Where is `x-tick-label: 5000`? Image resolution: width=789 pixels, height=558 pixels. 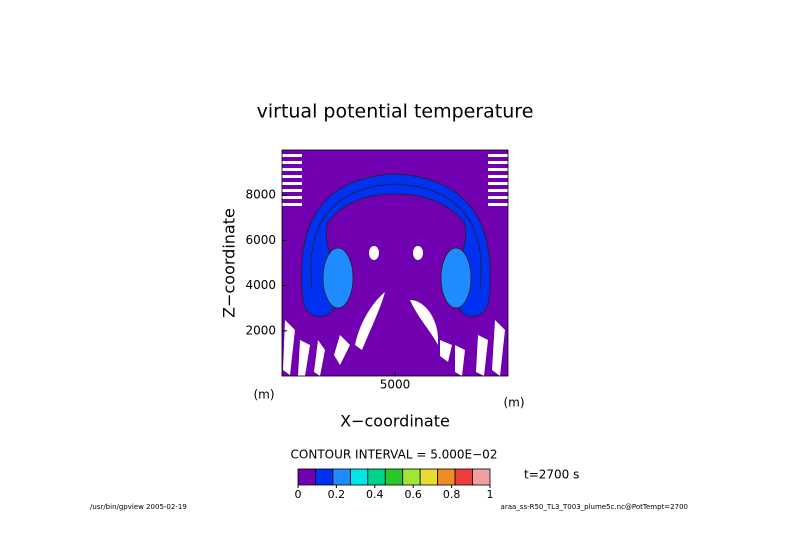 x-tick-label: 5000 is located at coordinates (395, 385).